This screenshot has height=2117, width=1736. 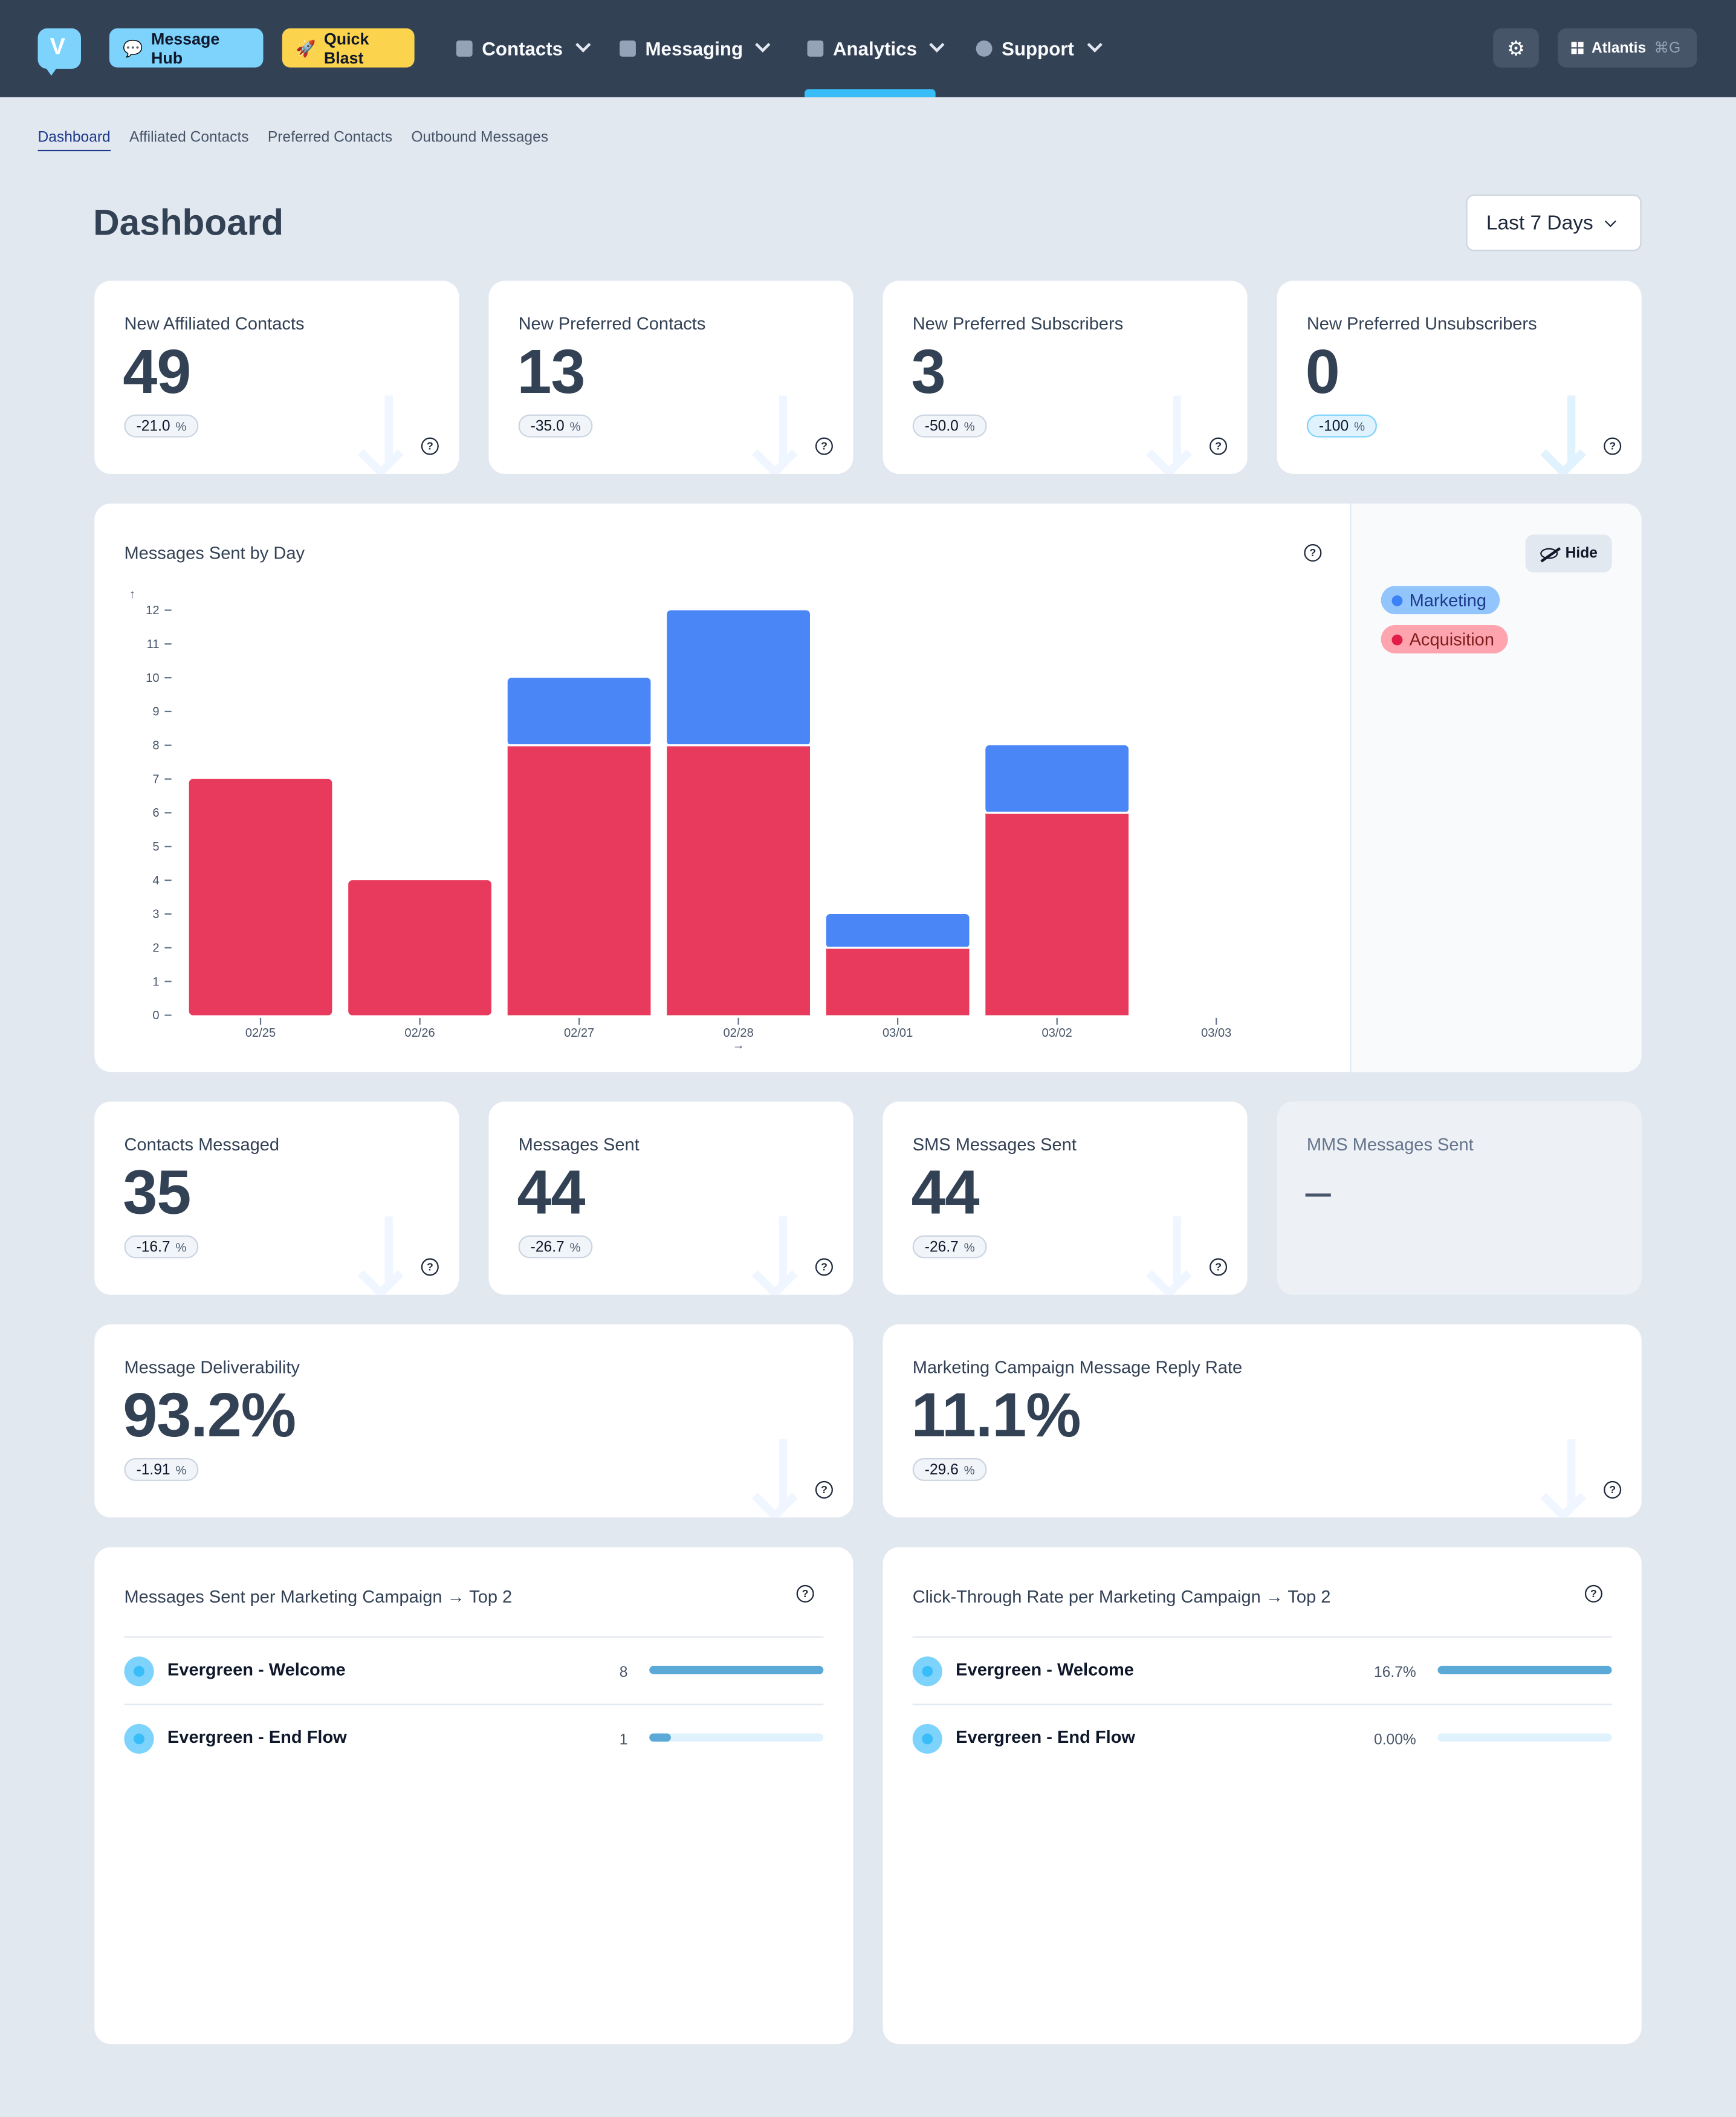 What do you see at coordinates (474, 1670) in the screenshot?
I see `campaign-row: Evergreen - Welcome 8` at bounding box center [474, 1670].